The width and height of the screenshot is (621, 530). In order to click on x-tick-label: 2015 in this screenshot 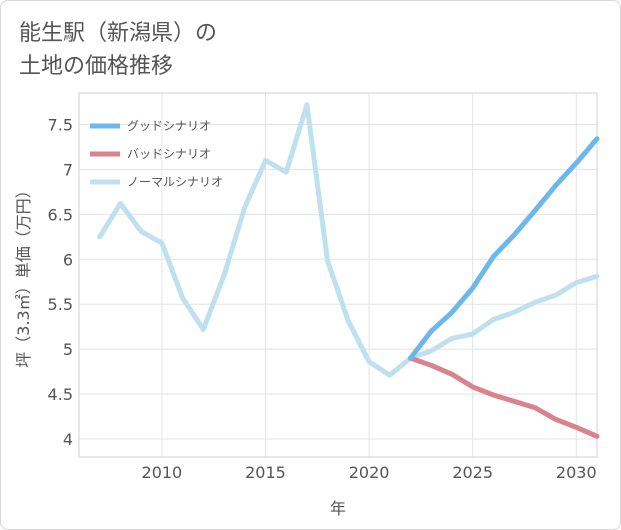, I will do `click(265, 472)`.